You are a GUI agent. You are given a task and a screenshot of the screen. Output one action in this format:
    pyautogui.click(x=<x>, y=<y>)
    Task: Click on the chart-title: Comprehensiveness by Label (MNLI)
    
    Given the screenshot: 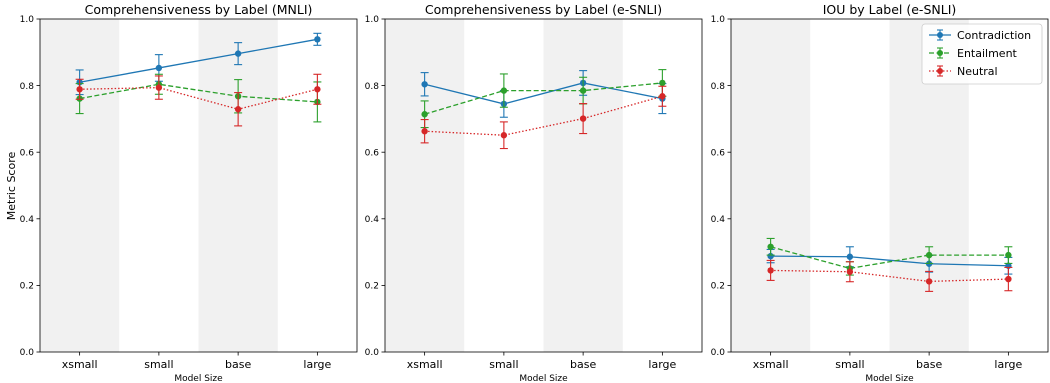 What is the action you would take?
    pyautogui.click(x=199, y=9)
    